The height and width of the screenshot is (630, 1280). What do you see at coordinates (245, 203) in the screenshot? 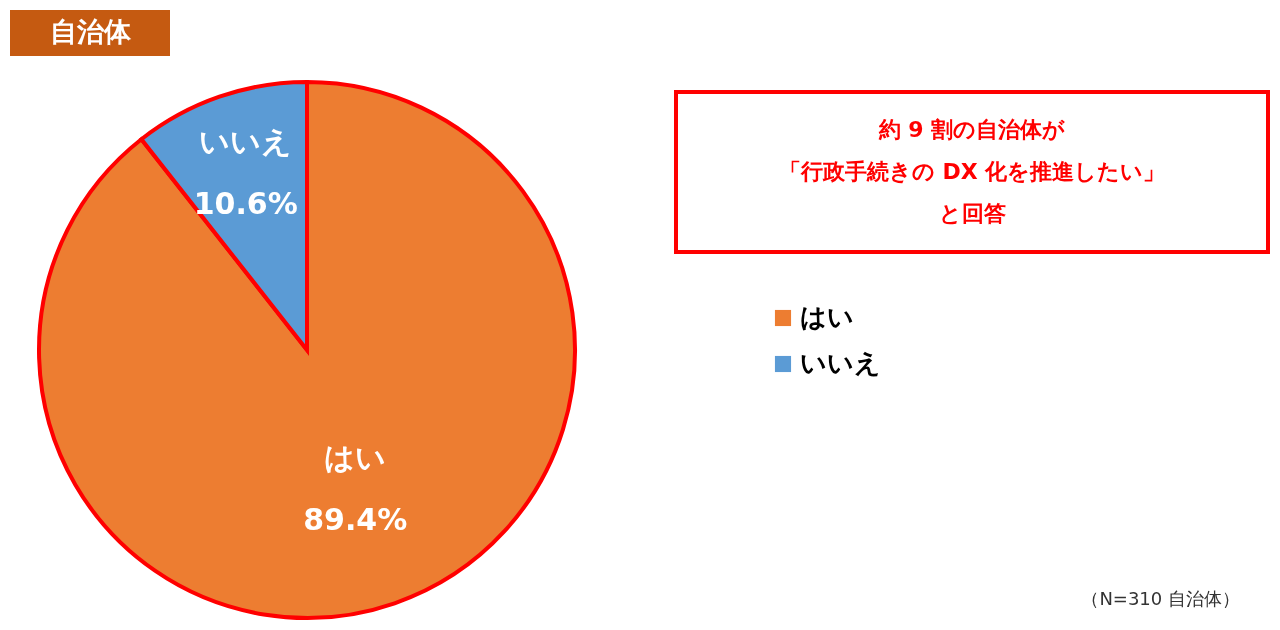
I see `data-label: 10.6%` at bounding box center [245, 203].